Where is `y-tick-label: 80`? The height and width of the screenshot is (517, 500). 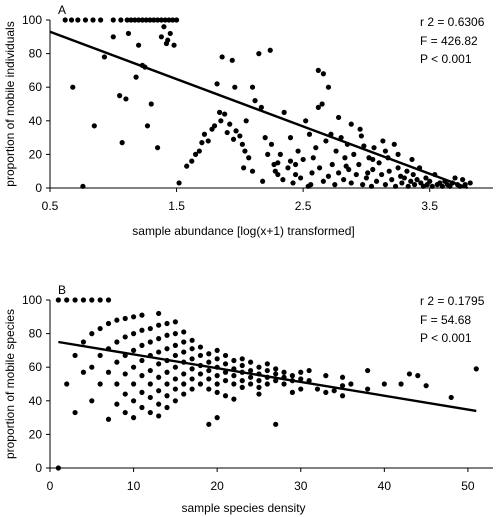
y-tick-label: 80 is located at coordinates (36, 334).